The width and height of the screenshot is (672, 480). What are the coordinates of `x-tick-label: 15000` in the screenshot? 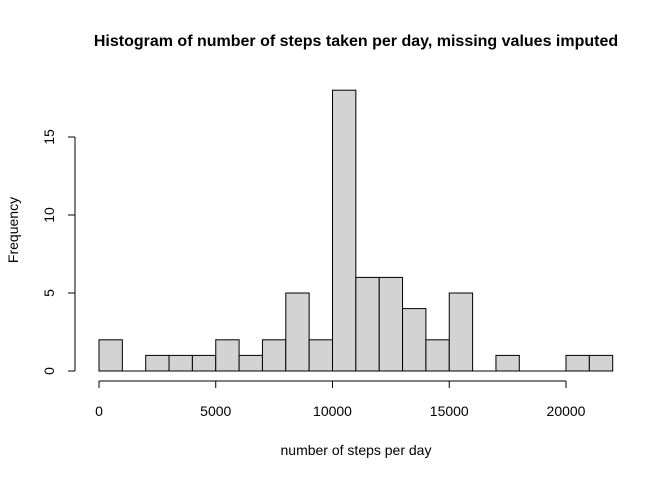 It's located at (449, 411).